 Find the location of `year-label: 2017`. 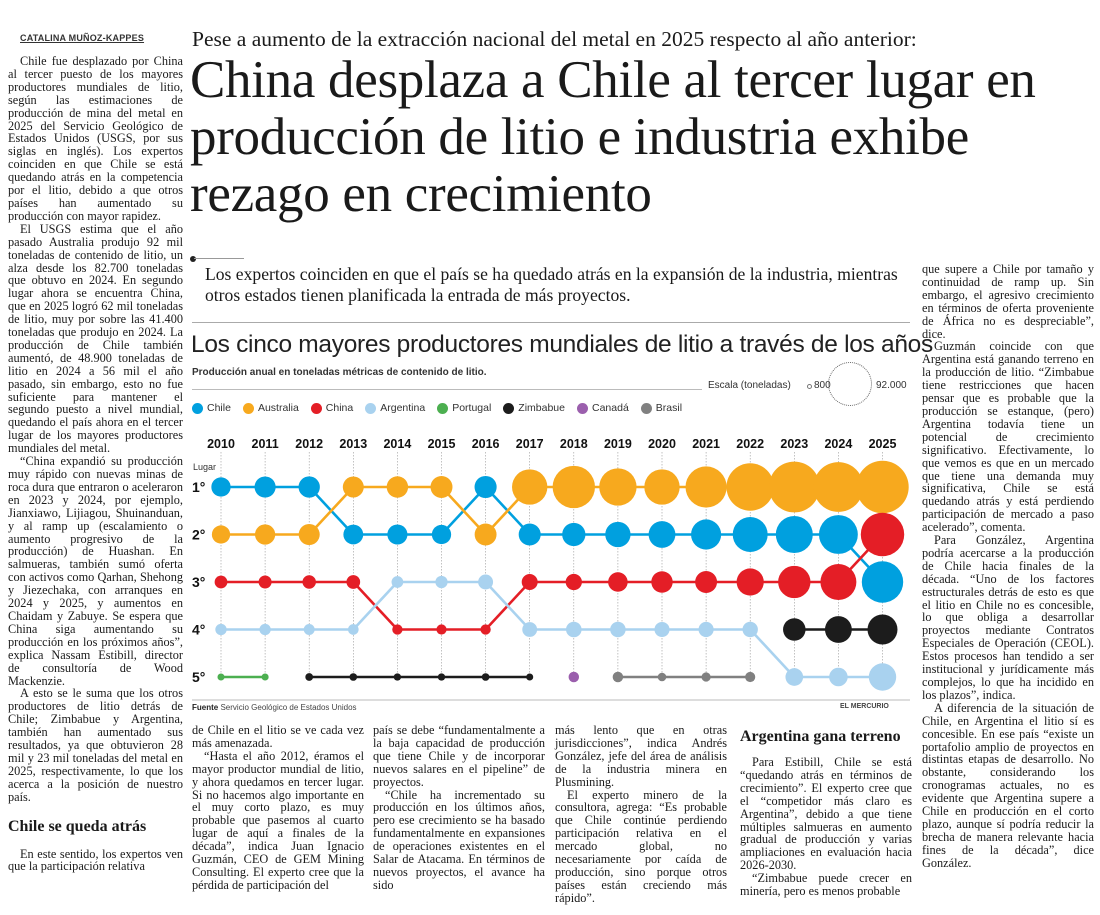

year-label: 2017 is located at coordinates (530, 444).